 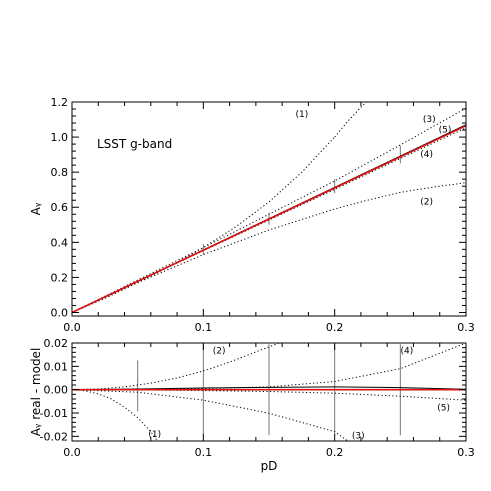 I want to click on y-axis-label: Aᵧ real - model, so click(x=36, y=392).